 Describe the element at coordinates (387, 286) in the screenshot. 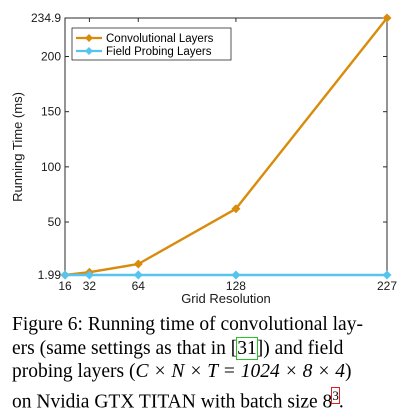

I see `x-tick-label: 227` at that location.